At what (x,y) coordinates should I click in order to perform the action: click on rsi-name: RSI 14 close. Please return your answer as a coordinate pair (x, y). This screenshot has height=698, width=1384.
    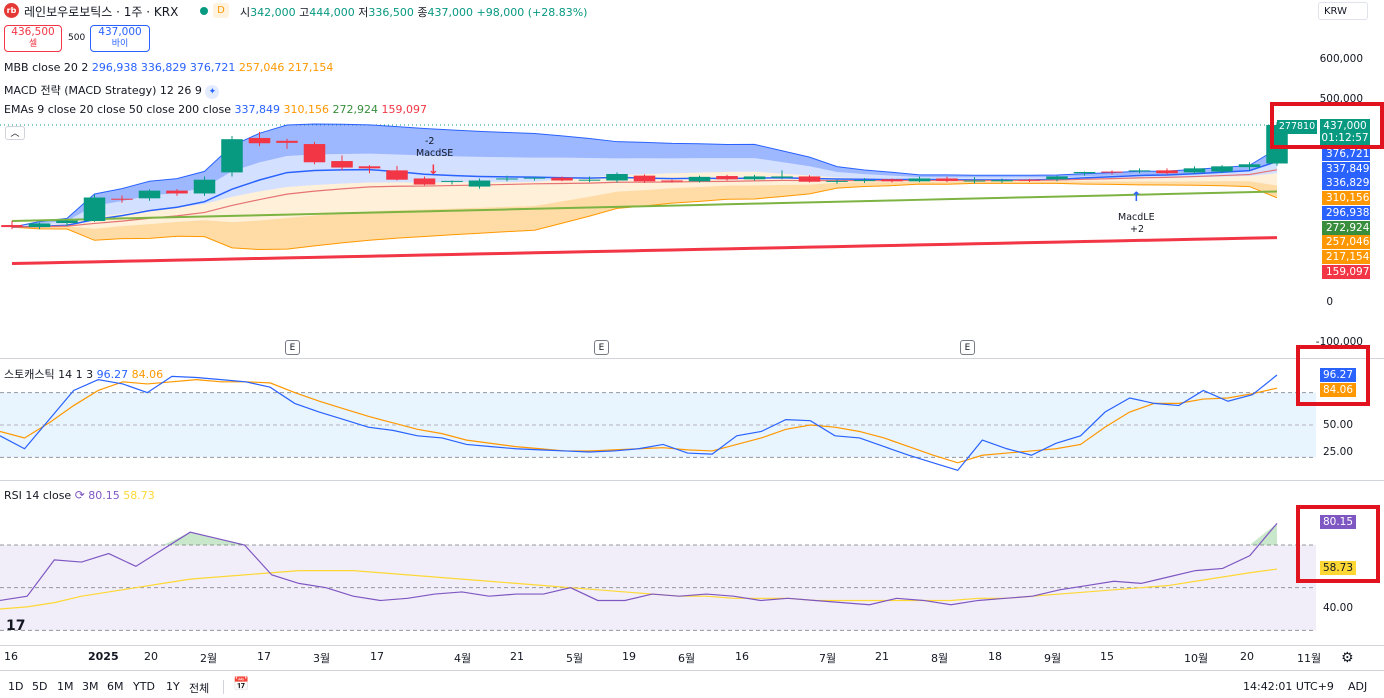
    Looking at the image, I should click on (38, 495).